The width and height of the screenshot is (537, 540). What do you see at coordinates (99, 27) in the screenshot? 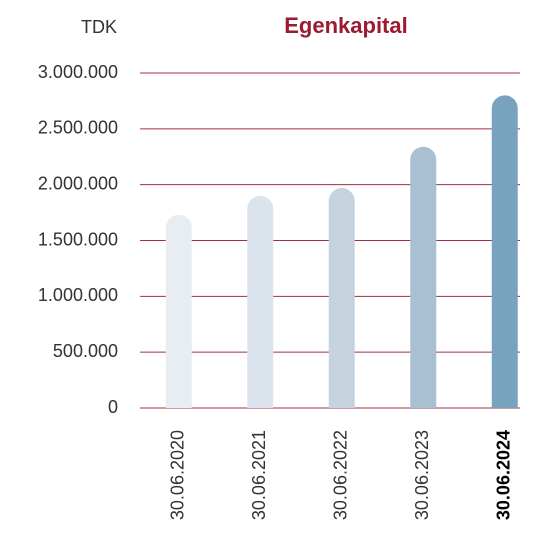
I see `y-axis-label: TDK` at bounding box center [99, 27].